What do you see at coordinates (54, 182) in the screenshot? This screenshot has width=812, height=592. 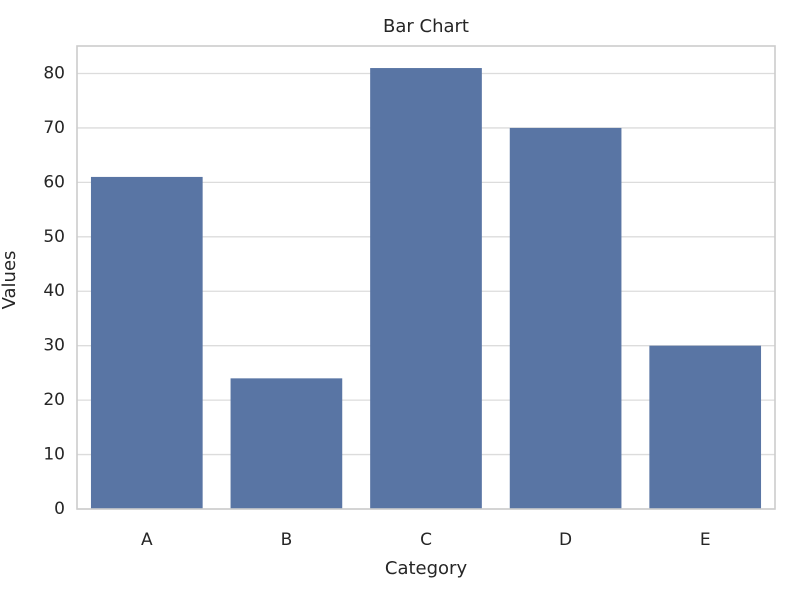 I see `y-tick-label: 60` at bounding box center [54, 182].